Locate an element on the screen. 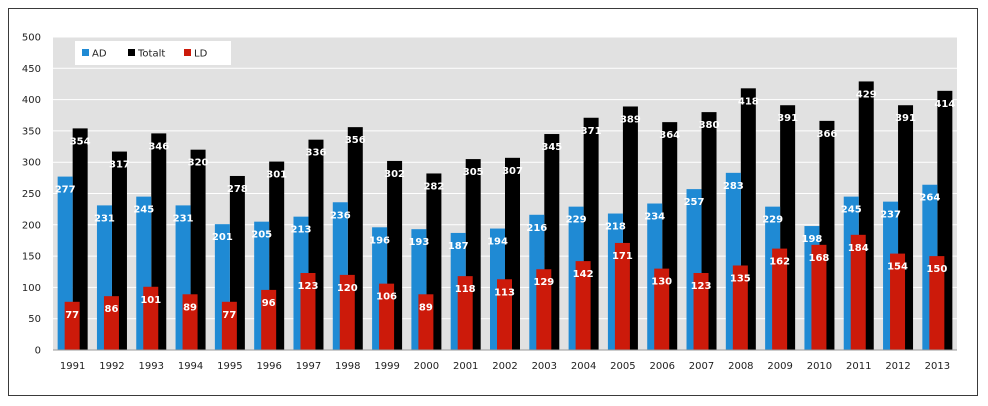  bar-totalt is located at coordinates (80, 239).